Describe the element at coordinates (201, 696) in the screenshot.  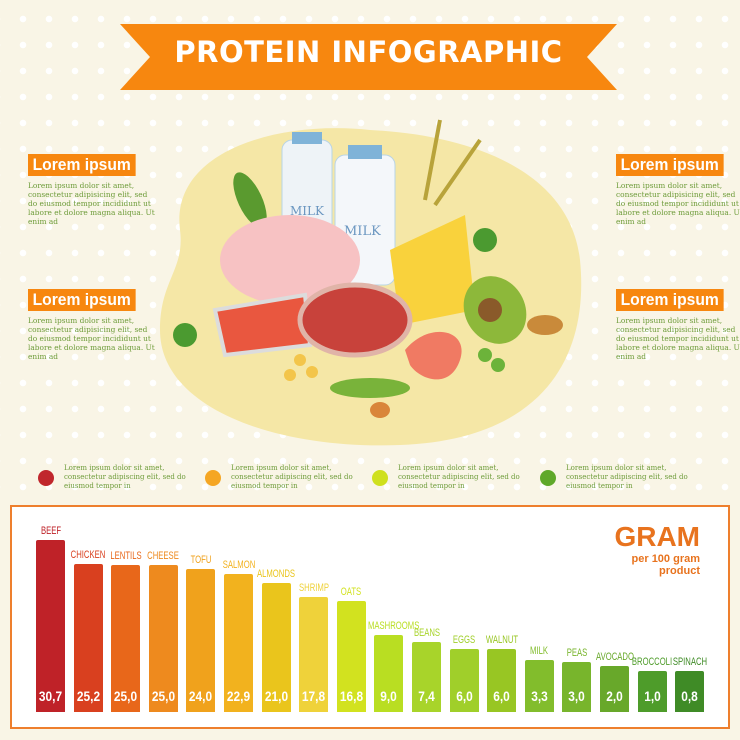
I see `bar-value-label: 24,0` at that location.